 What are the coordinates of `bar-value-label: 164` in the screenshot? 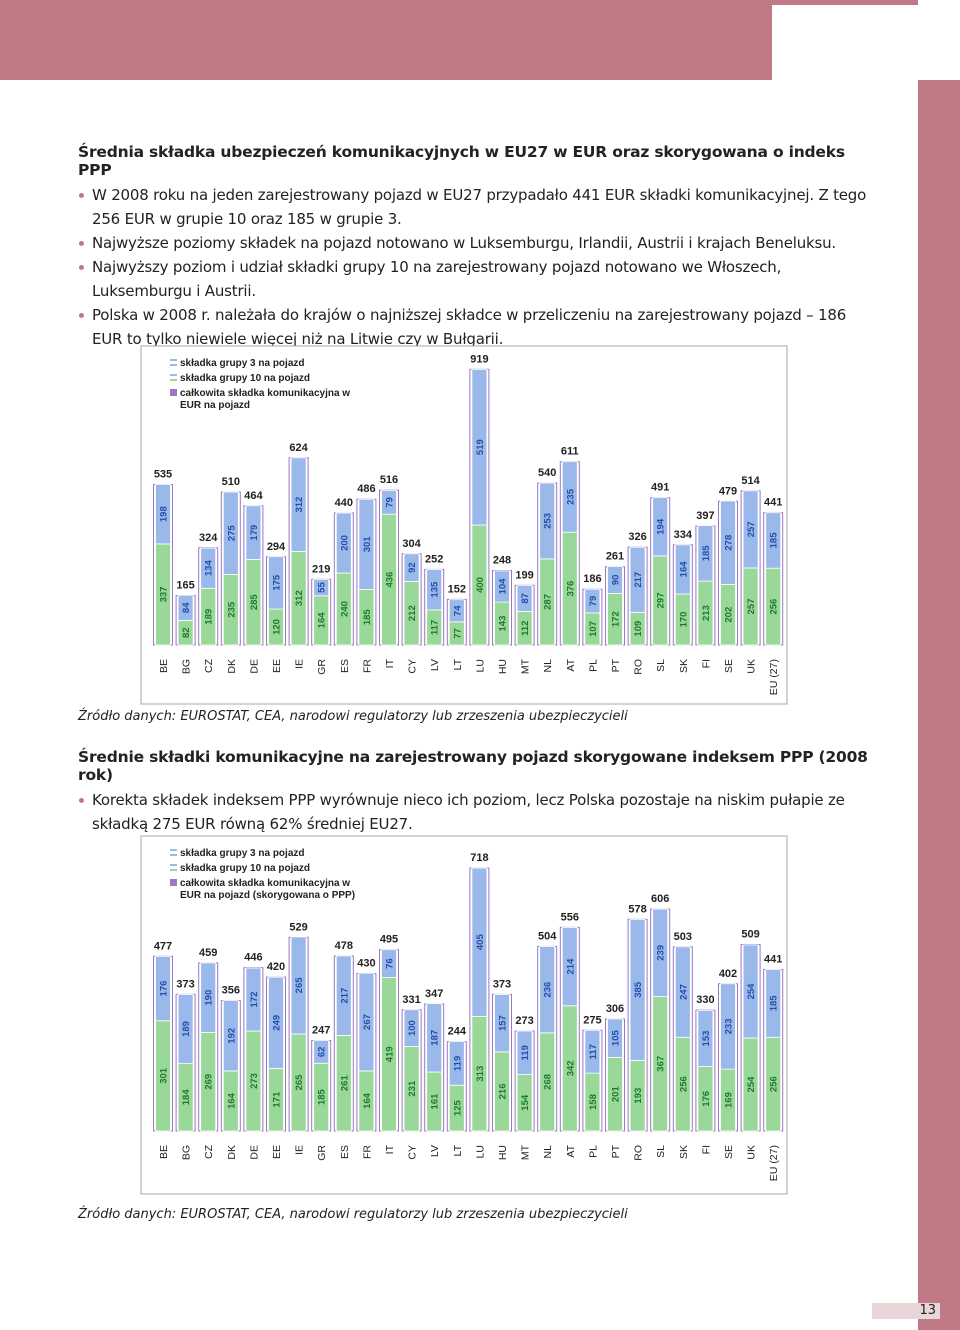 It's located at (367, 1100).